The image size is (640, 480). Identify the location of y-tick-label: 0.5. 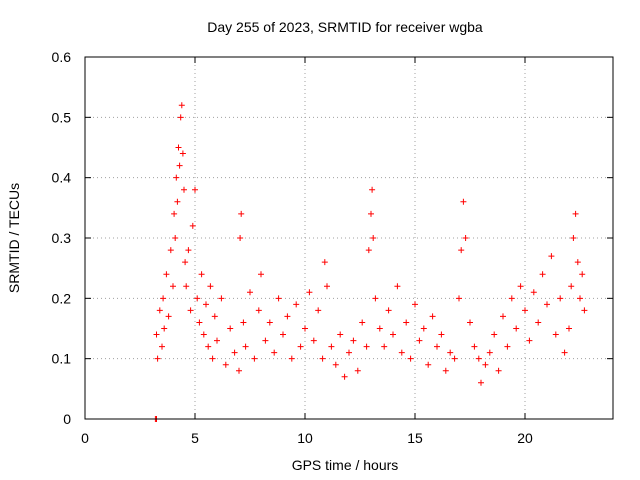
(62, 117).